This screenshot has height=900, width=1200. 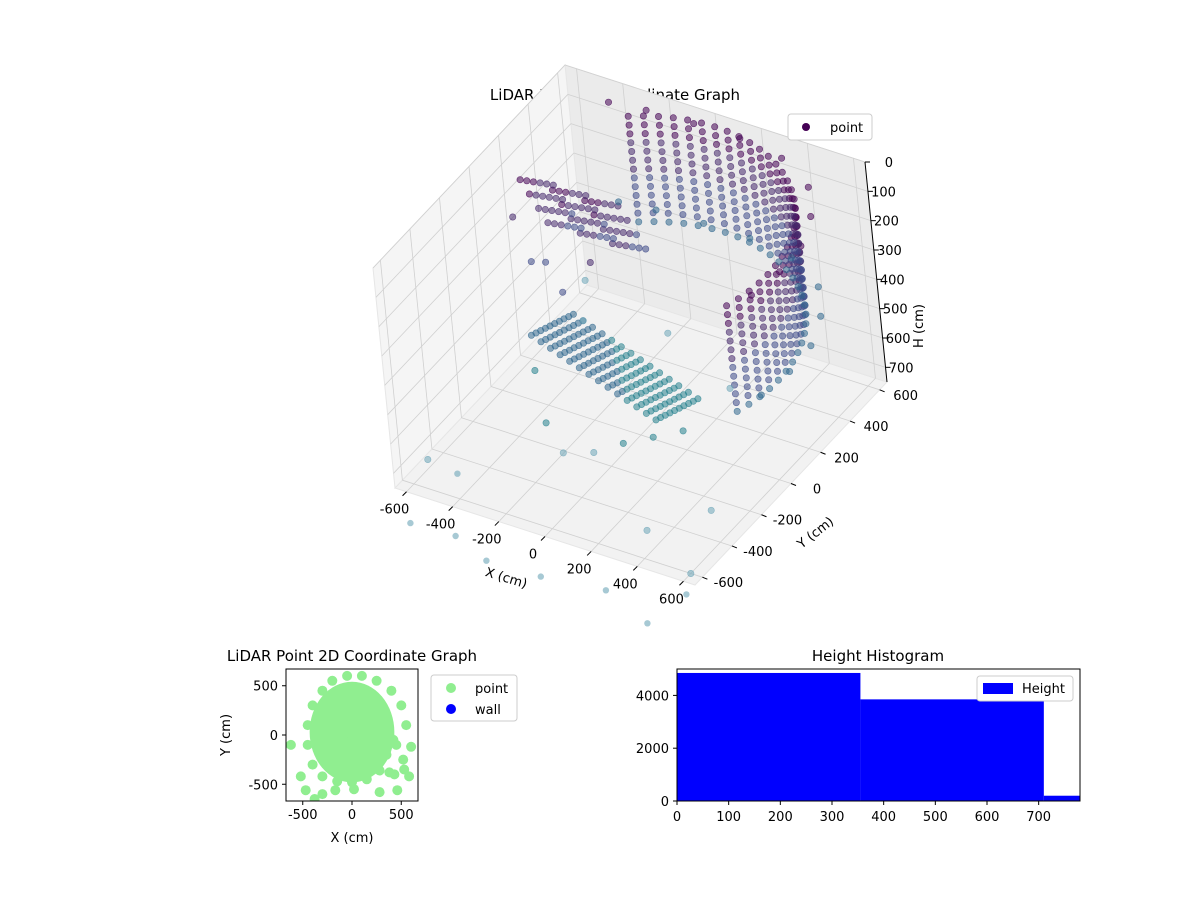 What do you see at coordinates (883, 817) in the screenshot?
I see `x-tick-label: 400` at bounding box center [883, 817].